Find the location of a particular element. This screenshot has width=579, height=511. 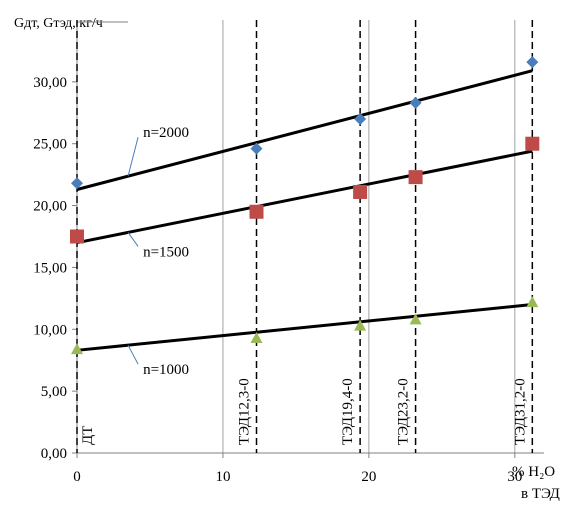

y-tick-label: 20,00 is located at coordinates (50, 207).